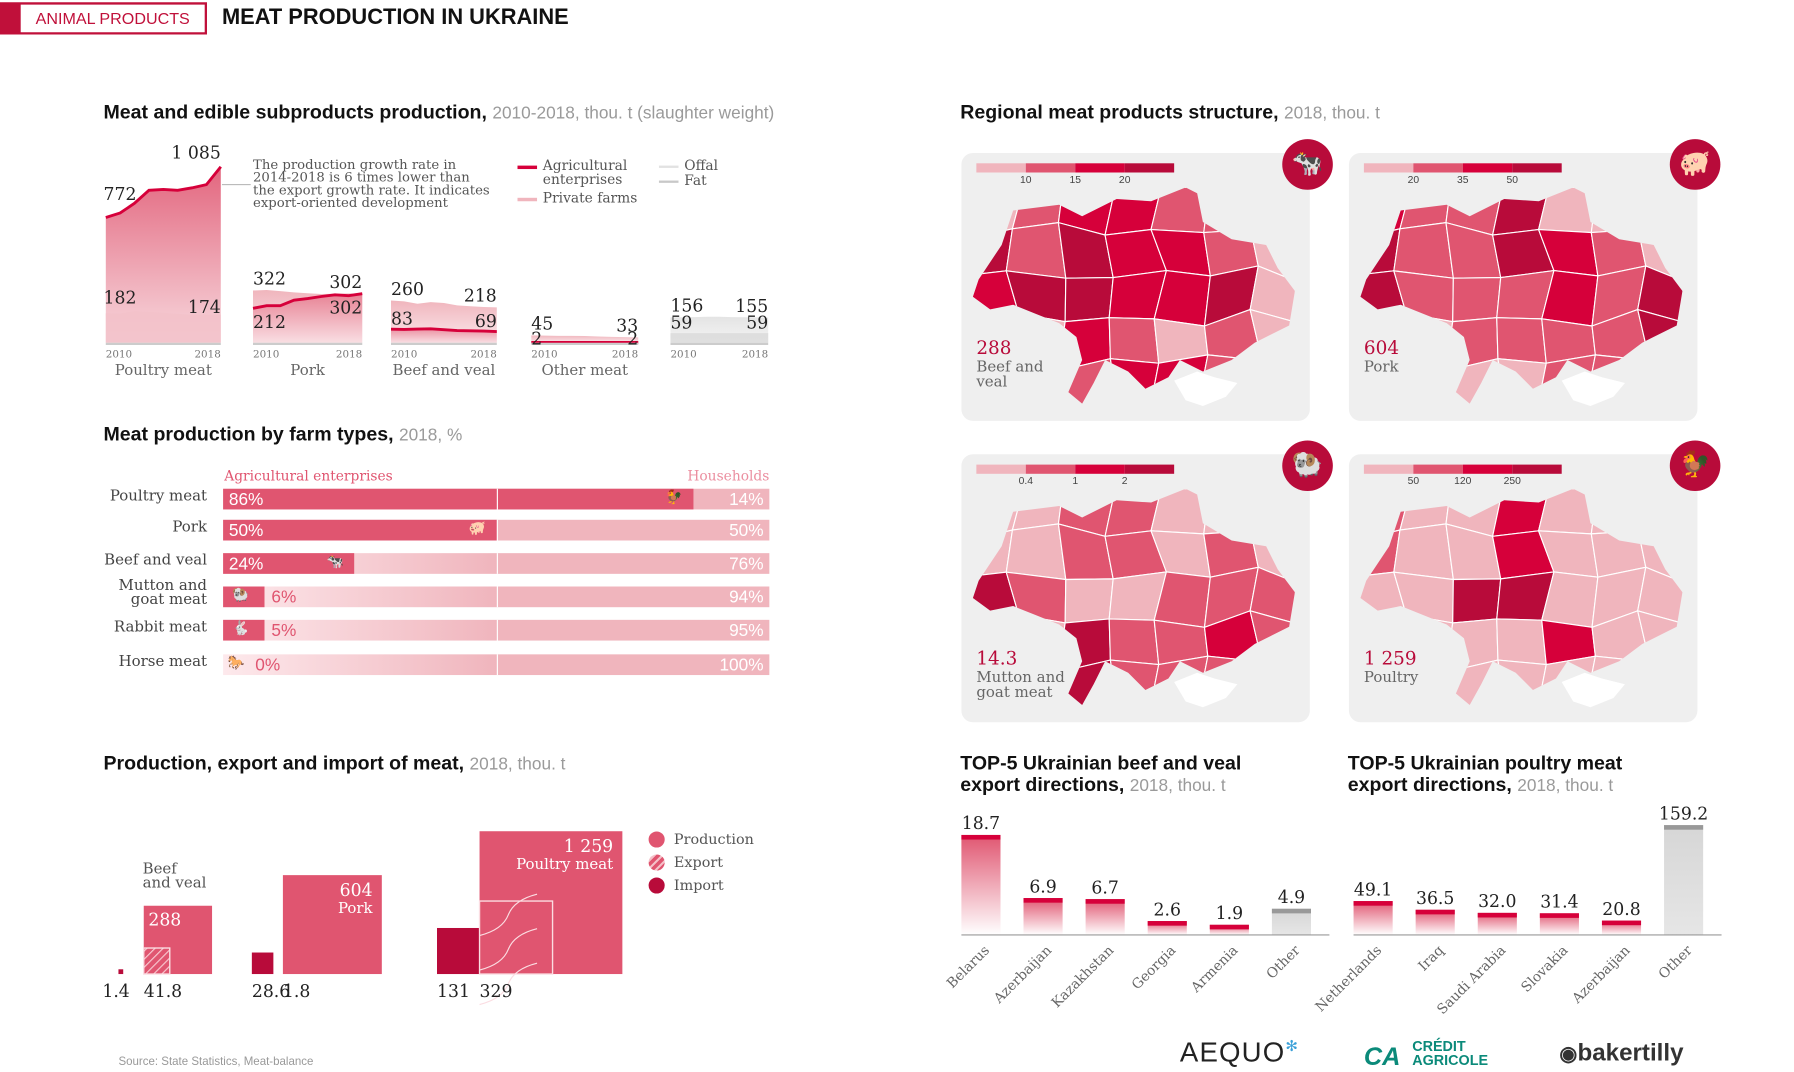 The image size is (1794, 1072). I want to click on legend-production-item: Production, so click(701, 839).